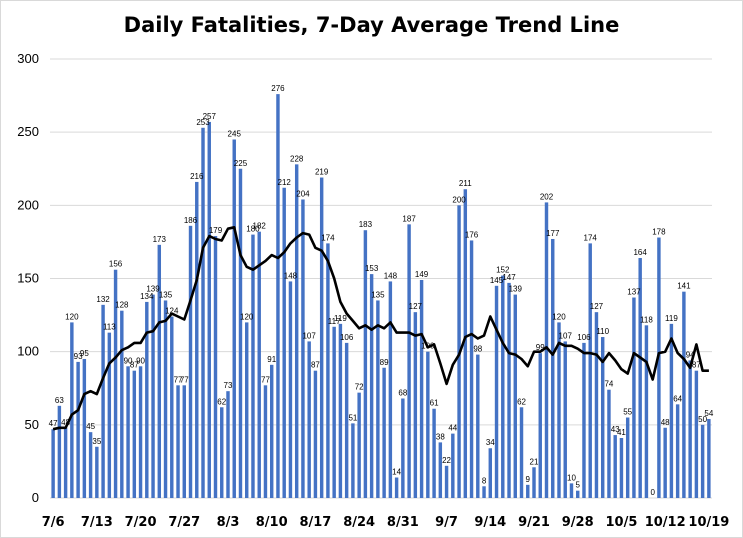  Describe the element at coordinates (403, 522) in the screenshot. I see `x-tick-label: 8/31` at that location.